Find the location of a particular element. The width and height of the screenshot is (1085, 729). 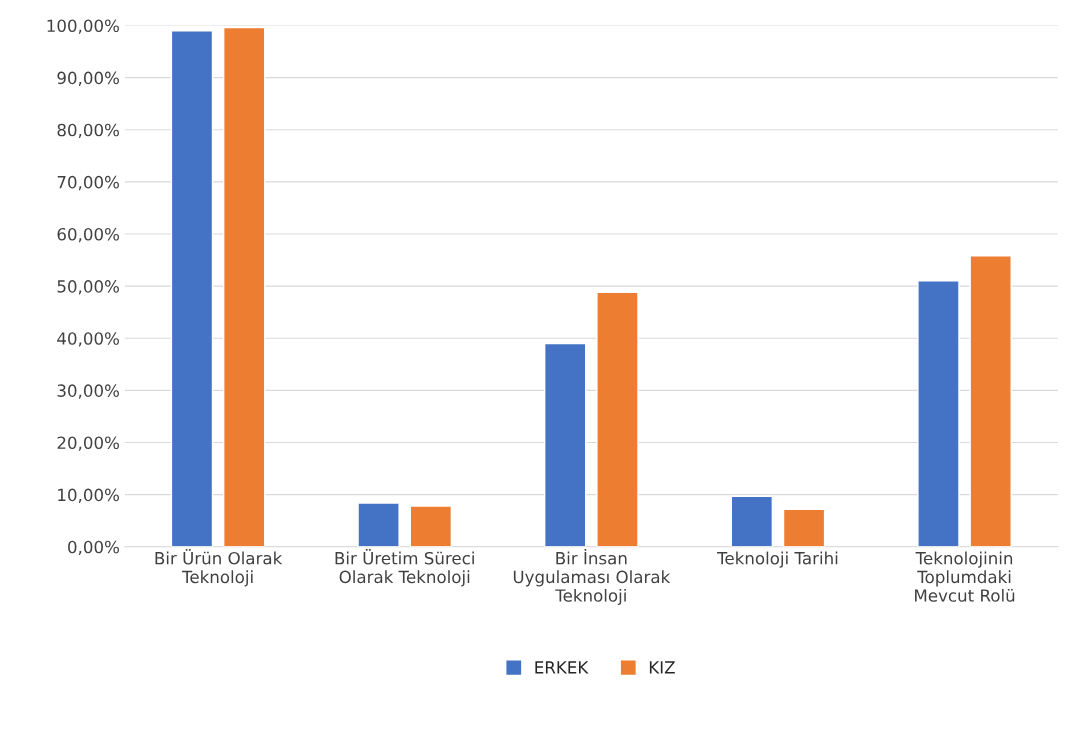

y-tick-label: 100,00% is located at coordinates (83, 26).